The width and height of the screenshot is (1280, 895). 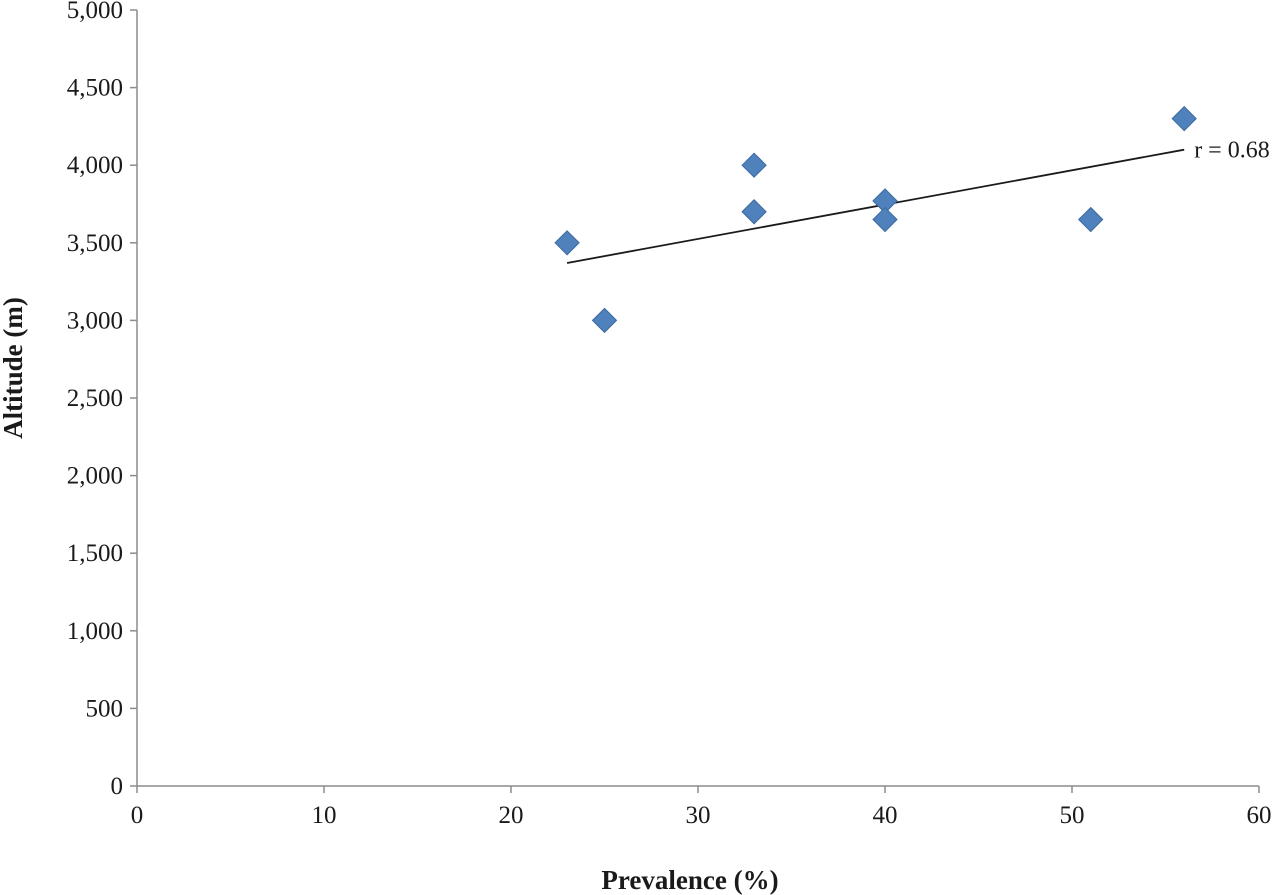 What do you see at coordinates (1232, 151) in the screenshot?
I see `trendline-label: r = 0.68` at bounding box center [1232, 151].